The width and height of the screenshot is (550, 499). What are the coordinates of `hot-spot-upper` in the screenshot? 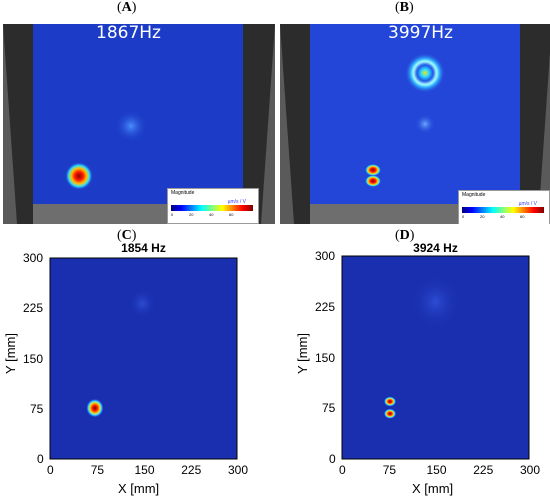 It's located at (373, 170).